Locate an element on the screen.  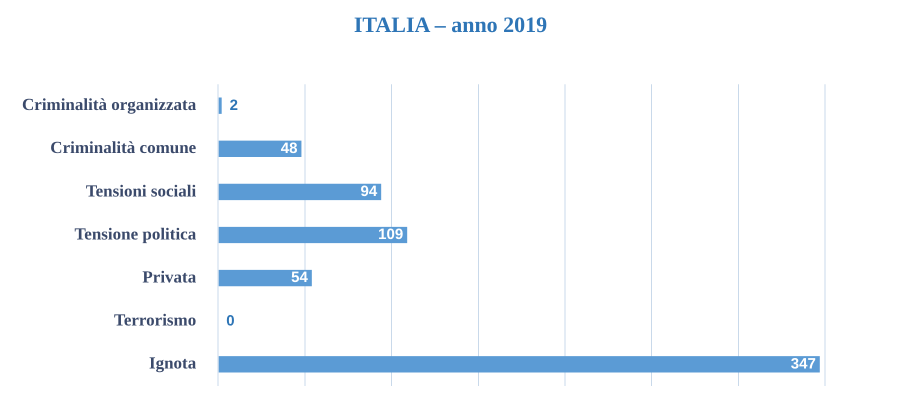
y-tick-label: Terrorismo is located at coordinates (155, 320).